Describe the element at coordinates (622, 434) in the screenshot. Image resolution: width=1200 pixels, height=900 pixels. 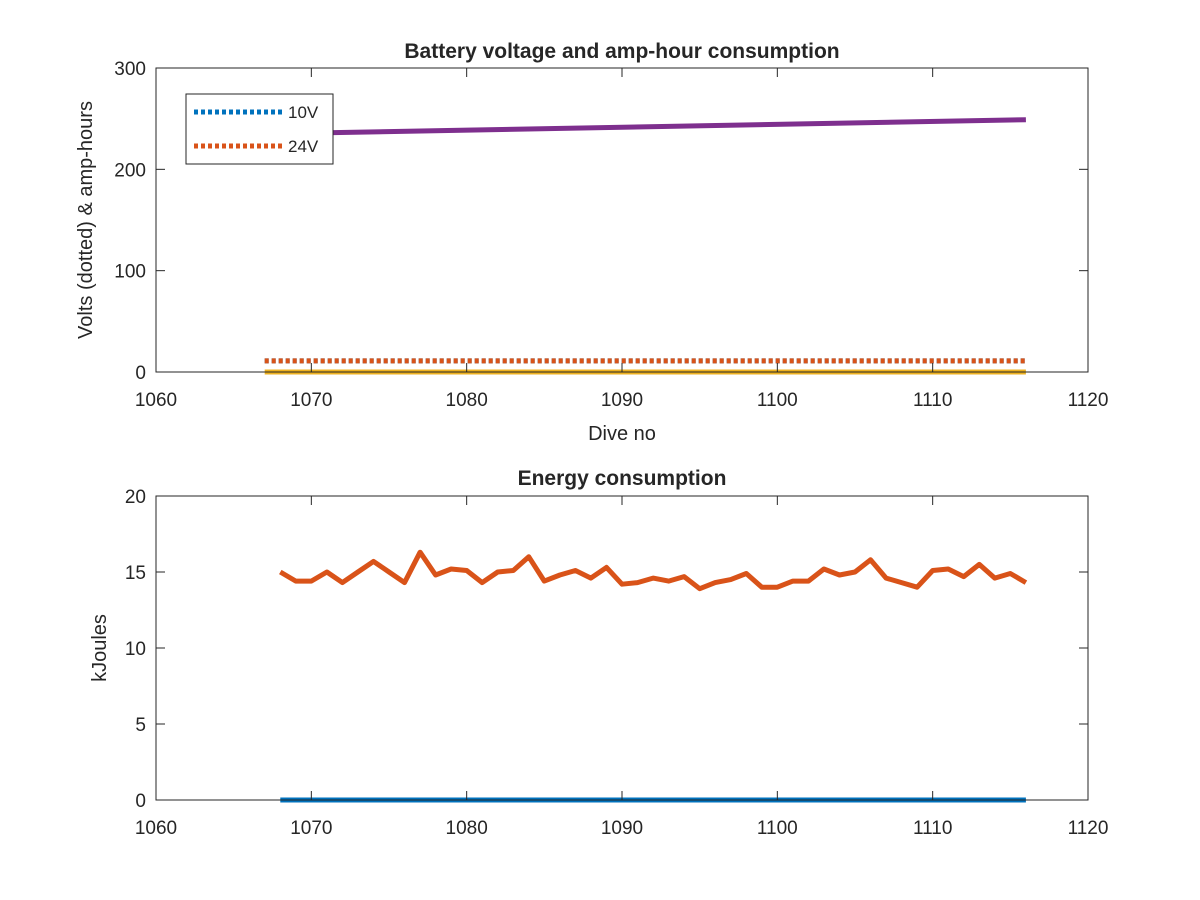
I see `x-axis-label: Dive no` at that location.